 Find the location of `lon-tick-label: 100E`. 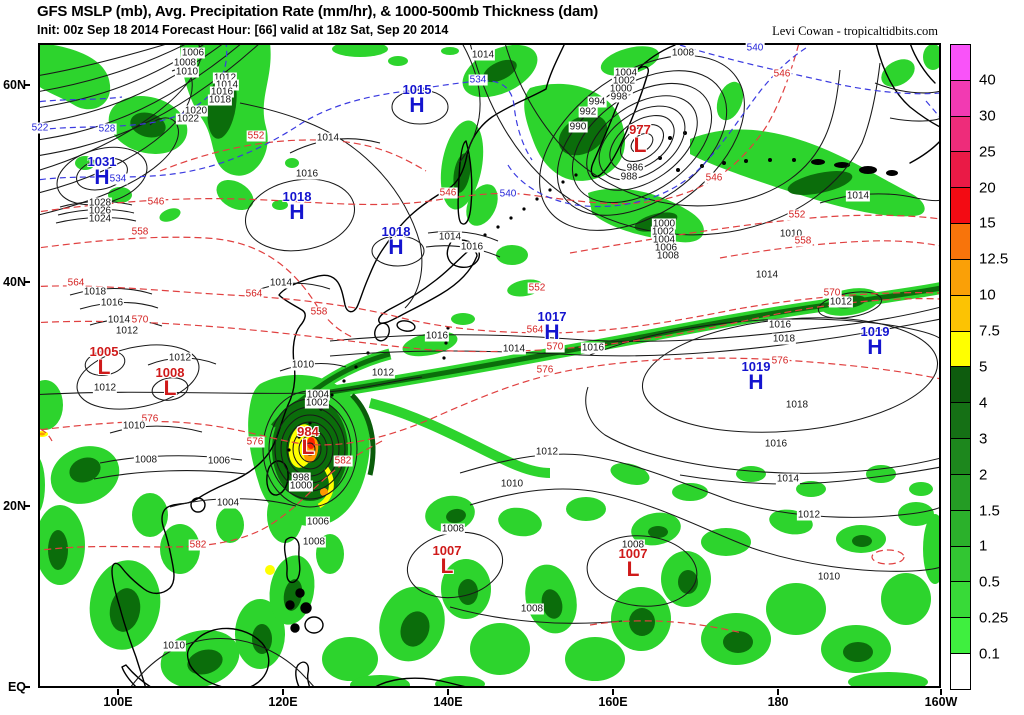

lon-tick-label: 100E is located at coordinates (118, 702).